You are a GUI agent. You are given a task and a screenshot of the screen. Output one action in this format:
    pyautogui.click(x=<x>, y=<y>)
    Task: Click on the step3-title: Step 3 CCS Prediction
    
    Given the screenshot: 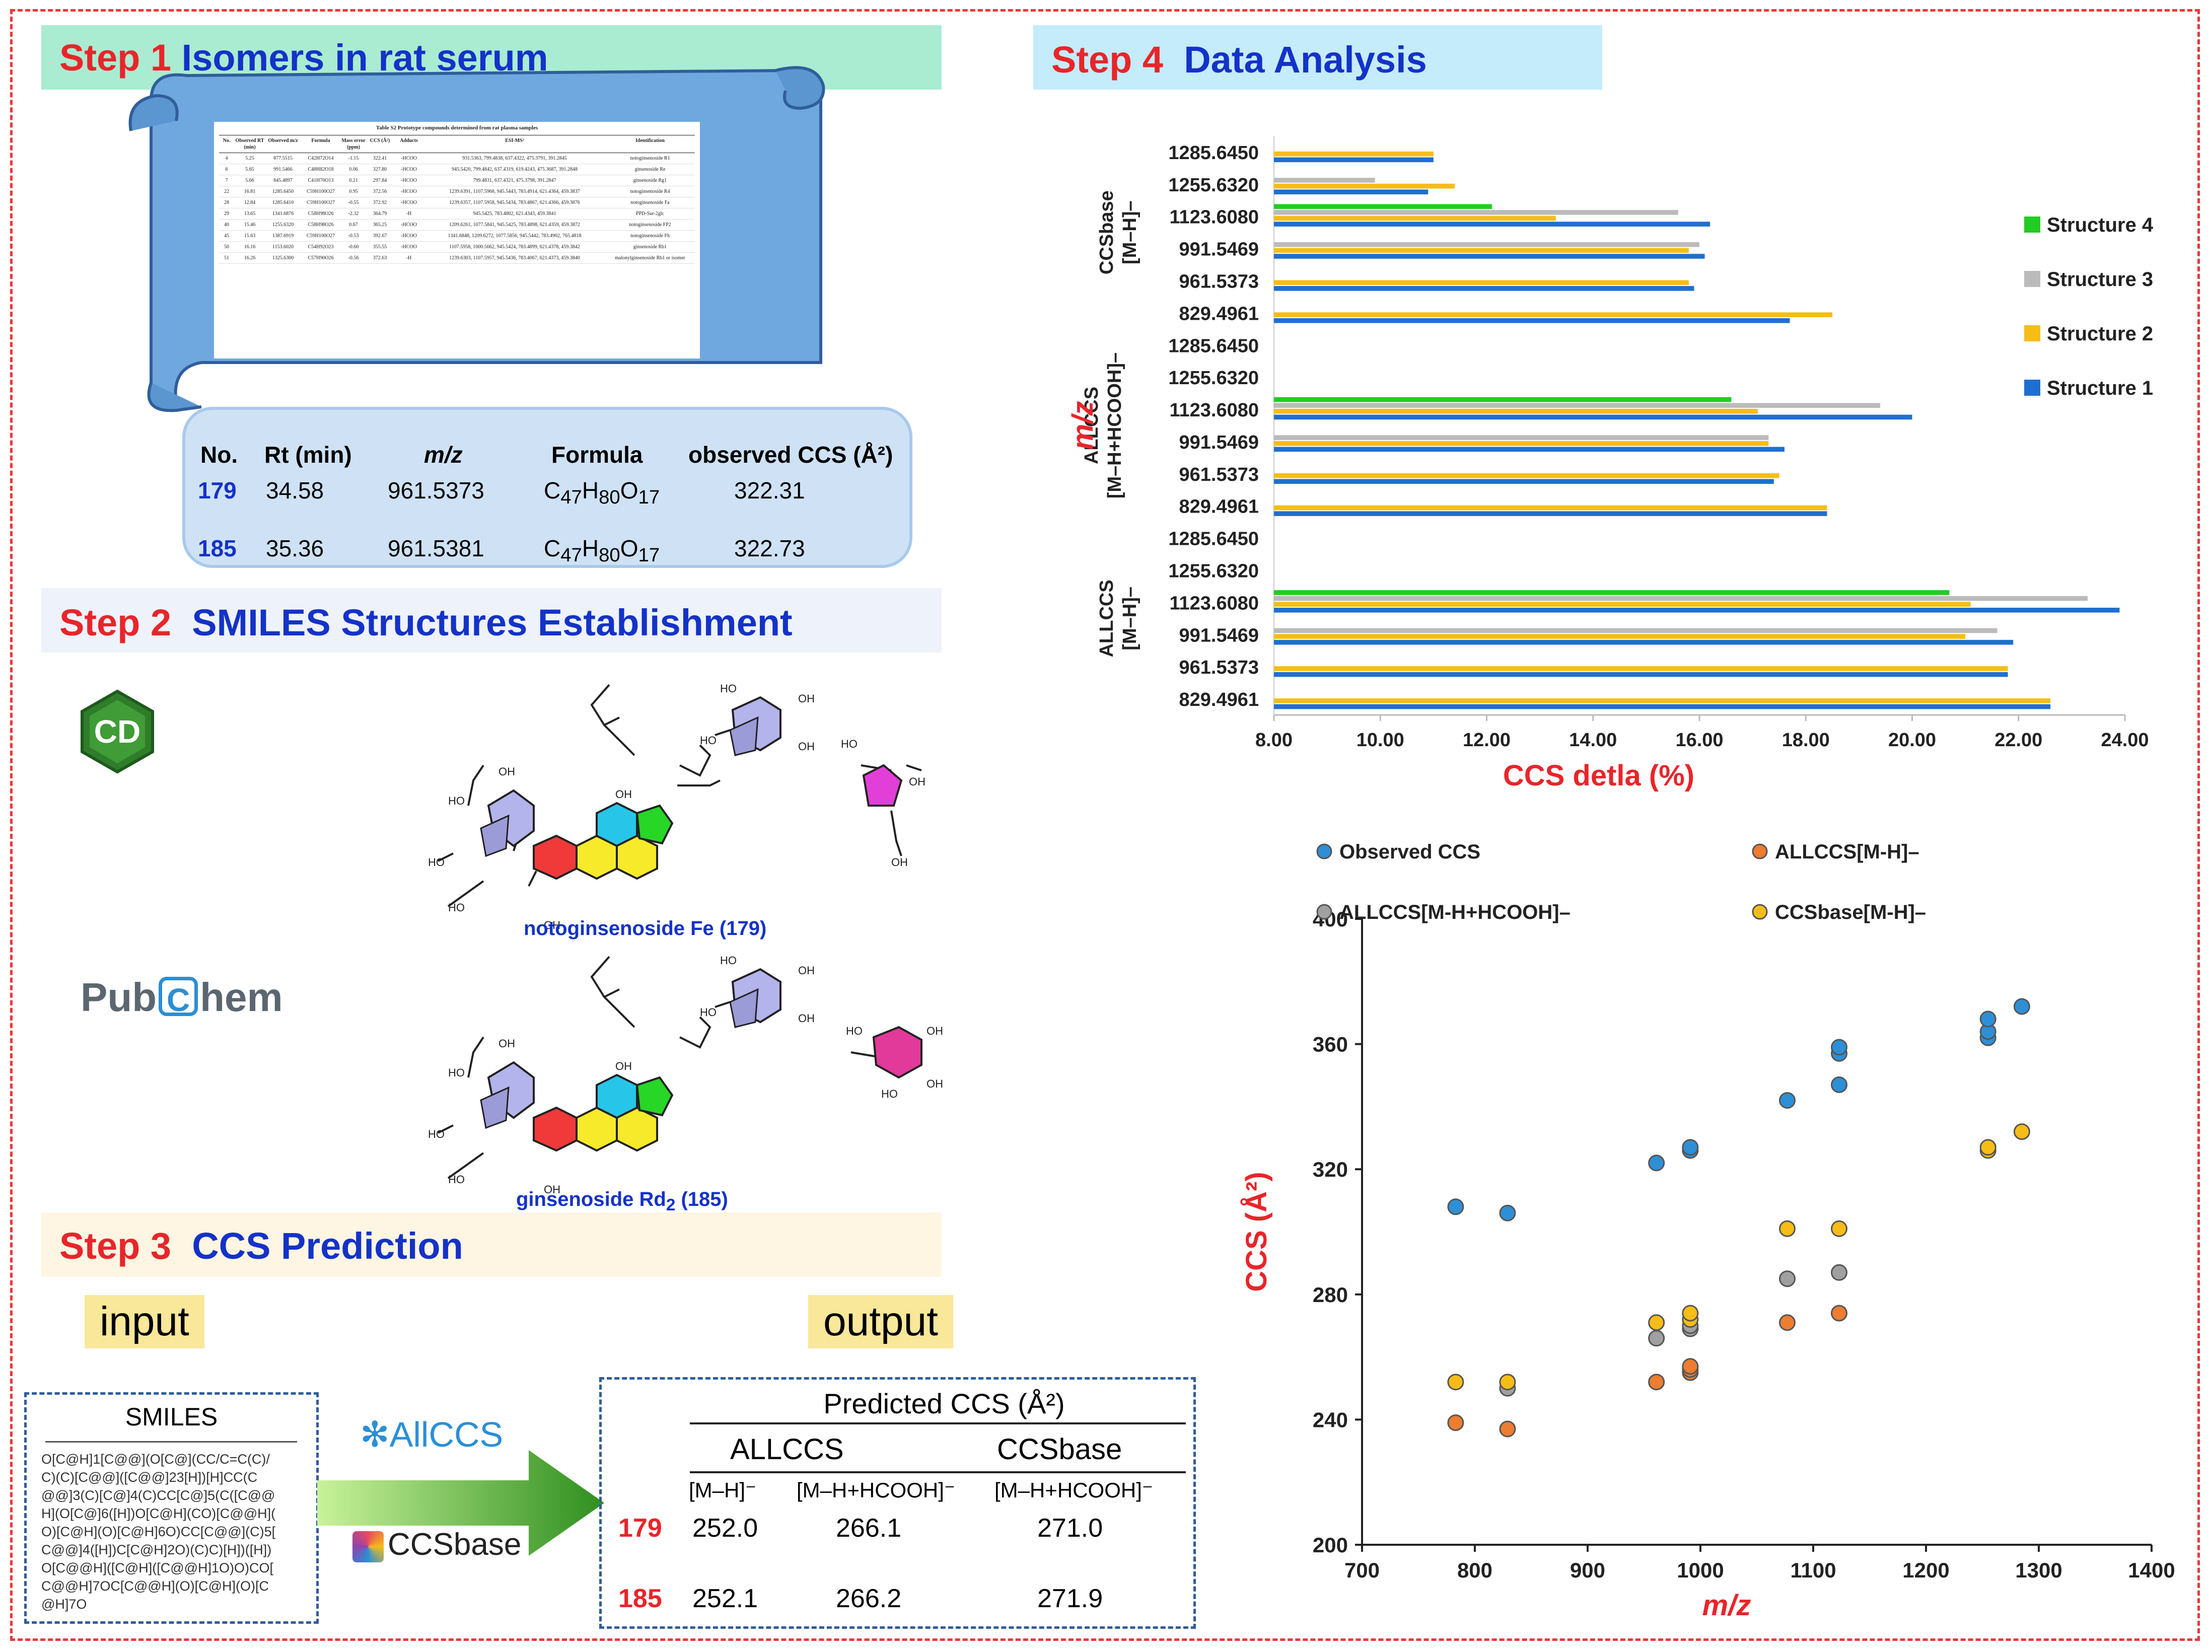 What is the action you would take?
    pyautogui.click(x=261, y=1246)
    